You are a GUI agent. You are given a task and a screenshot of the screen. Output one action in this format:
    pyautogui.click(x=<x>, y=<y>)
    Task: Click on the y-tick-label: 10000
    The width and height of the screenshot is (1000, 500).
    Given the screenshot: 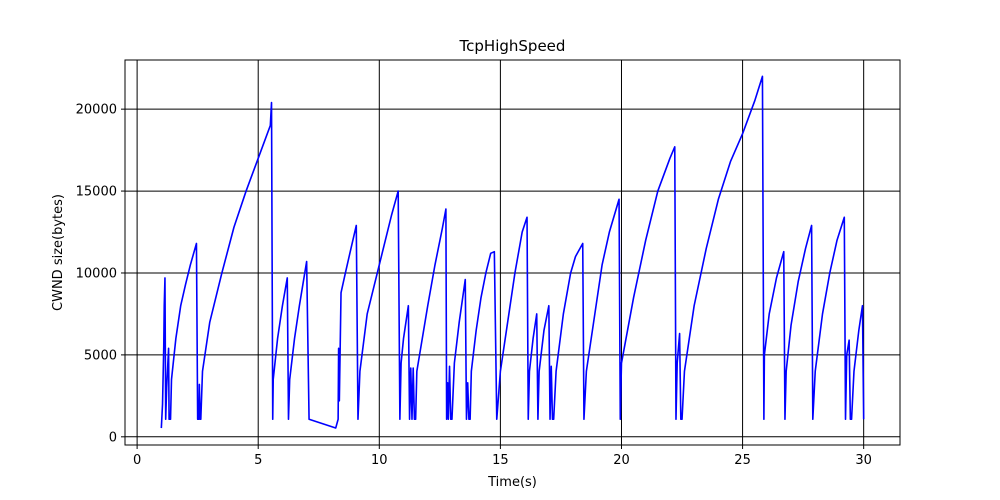 What is the action you would take?
    pyautogui.click(x=96, y=273)
    